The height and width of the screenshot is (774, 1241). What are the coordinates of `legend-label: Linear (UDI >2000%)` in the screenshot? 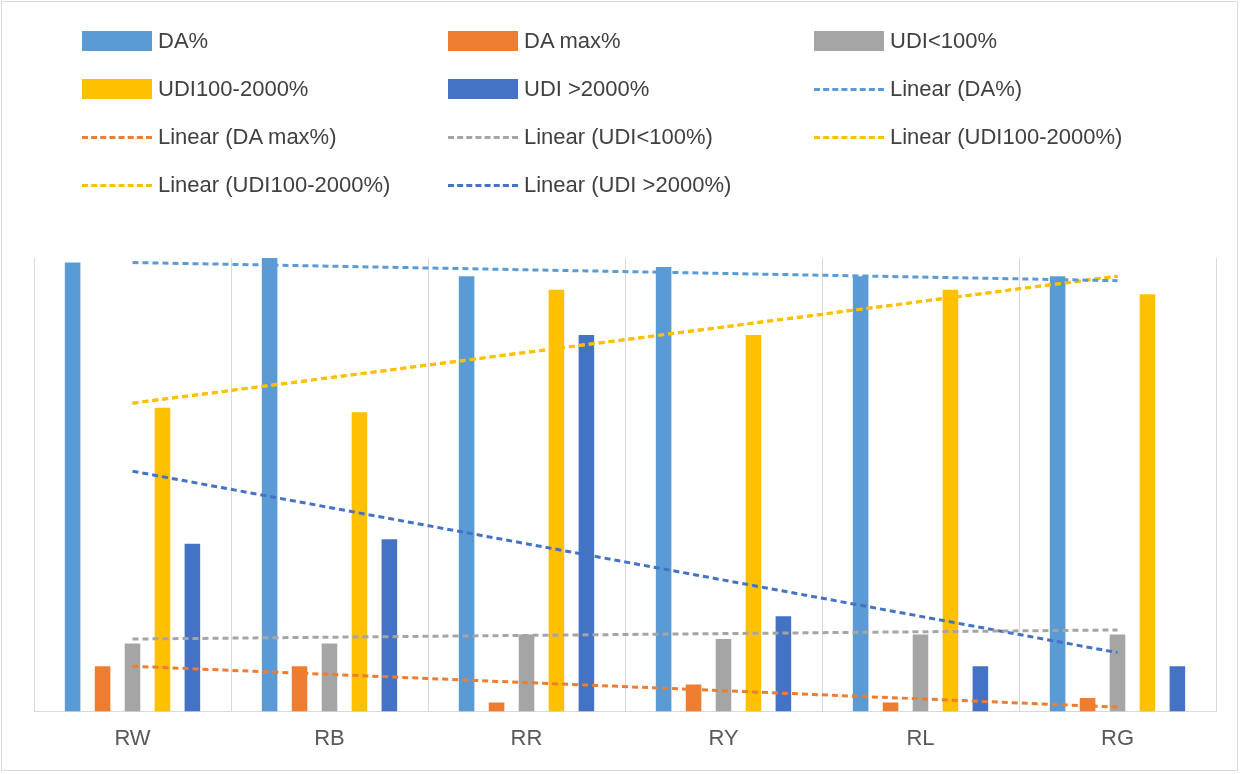 It's located at (628, 185).